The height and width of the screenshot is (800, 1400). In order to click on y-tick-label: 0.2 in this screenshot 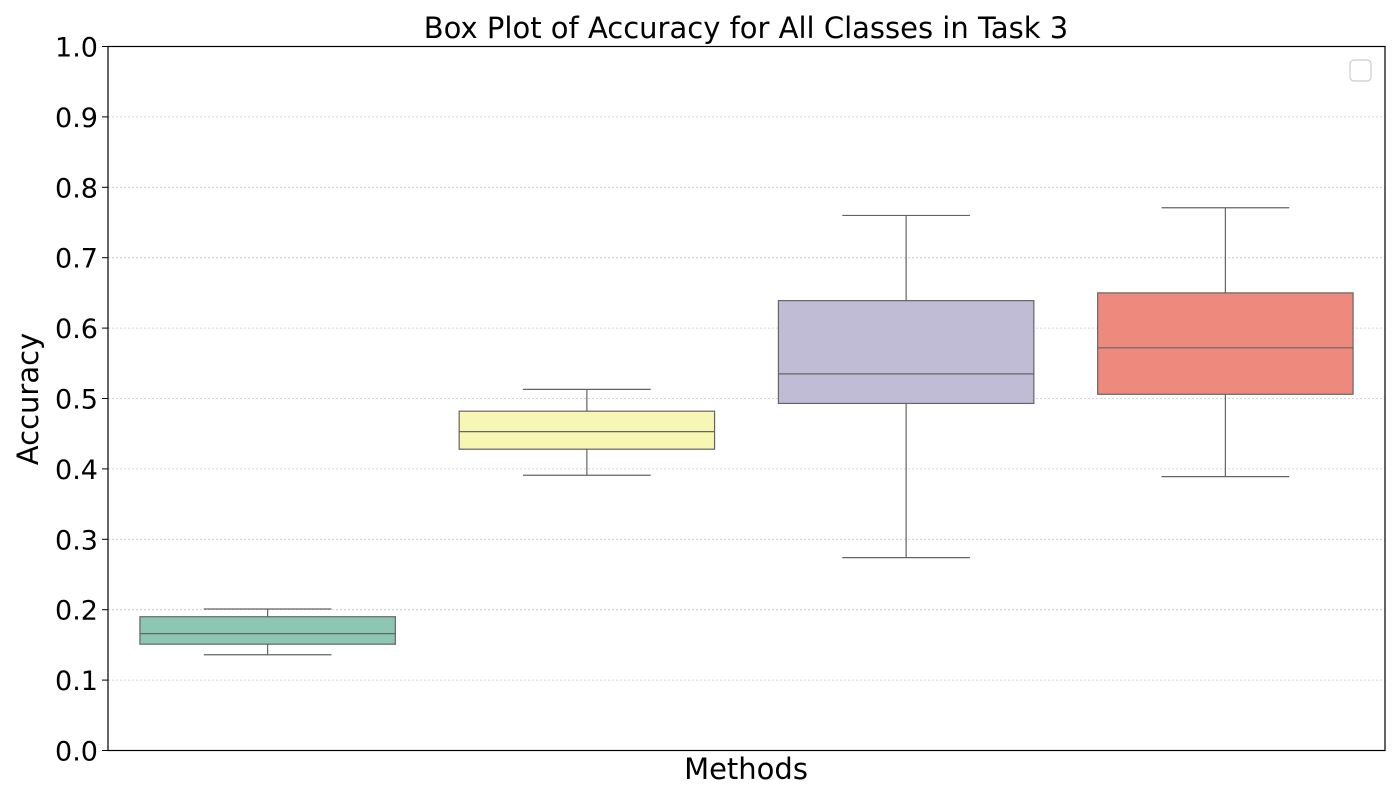, I will do `click(76, 611)`.